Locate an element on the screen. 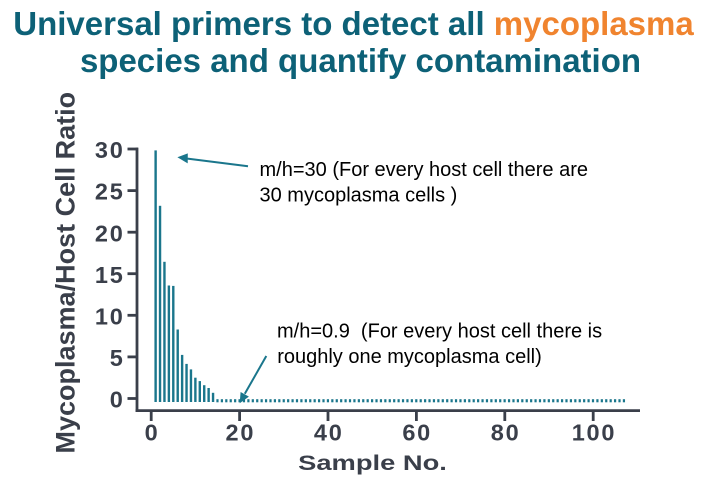 The height and width of the screenshot is (484, 707). svg-text:m/h=0.9 (For every host cell: m/h=0.9 (For every host cell there is is located at coordinates (439, 332).